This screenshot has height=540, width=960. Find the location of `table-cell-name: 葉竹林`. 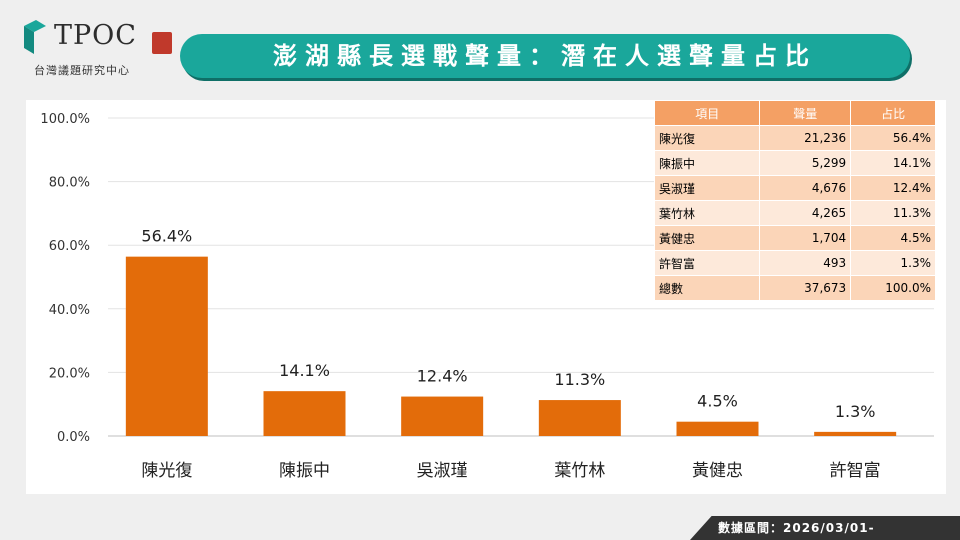

table-cell-name: 葉竹林 is located at coordinates (707, 213).